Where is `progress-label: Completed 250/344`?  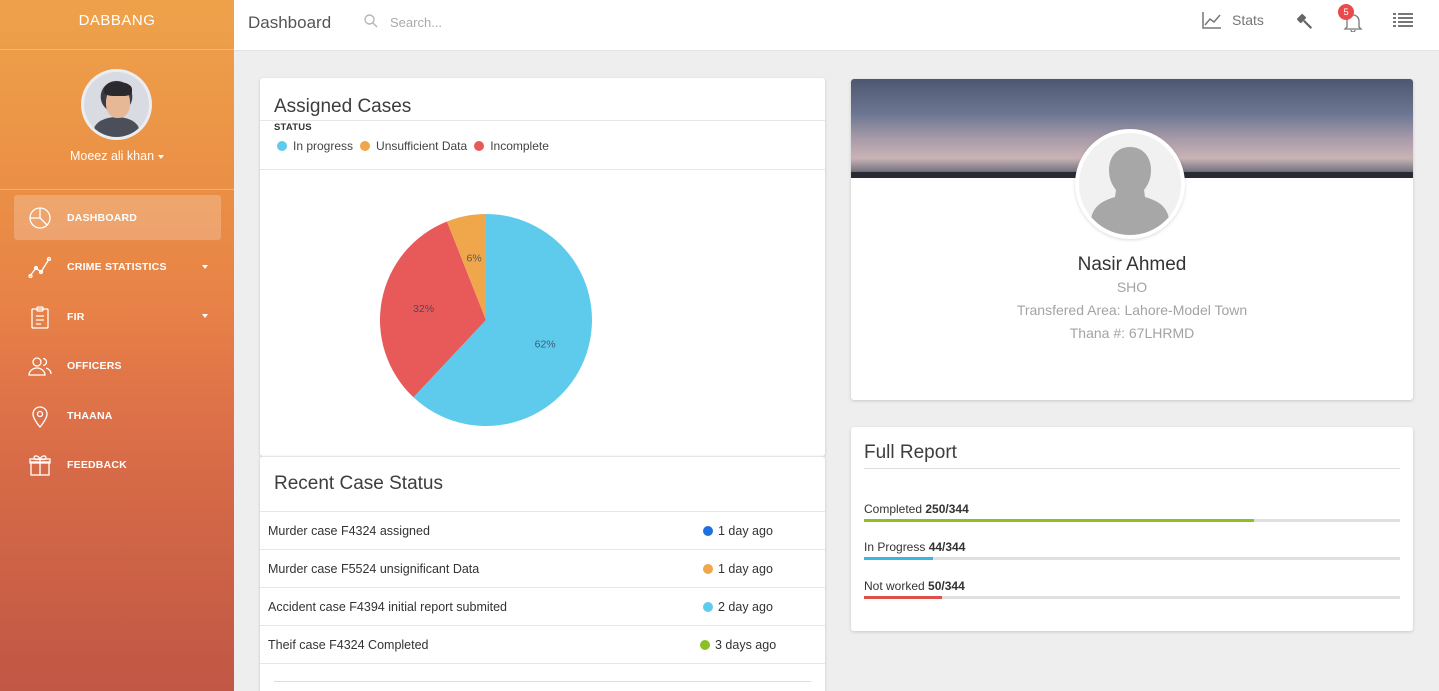 progress-label: Completed 250/344 is located at coordinates (916, 509).